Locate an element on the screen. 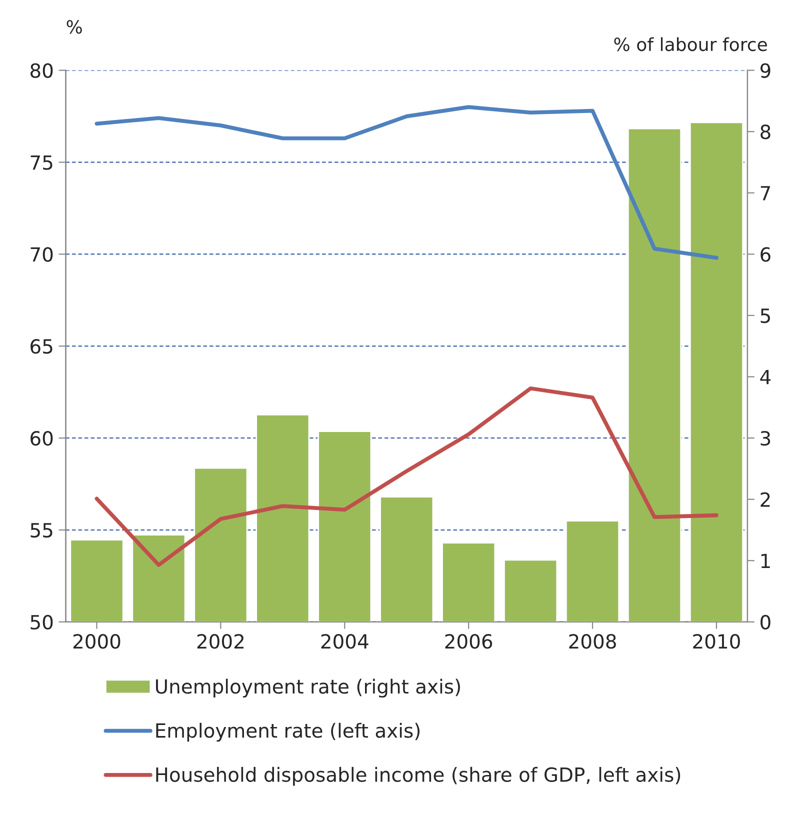 The image size is (802, 837). x-tick-label: 2002 is located at coordinates (220, 641).